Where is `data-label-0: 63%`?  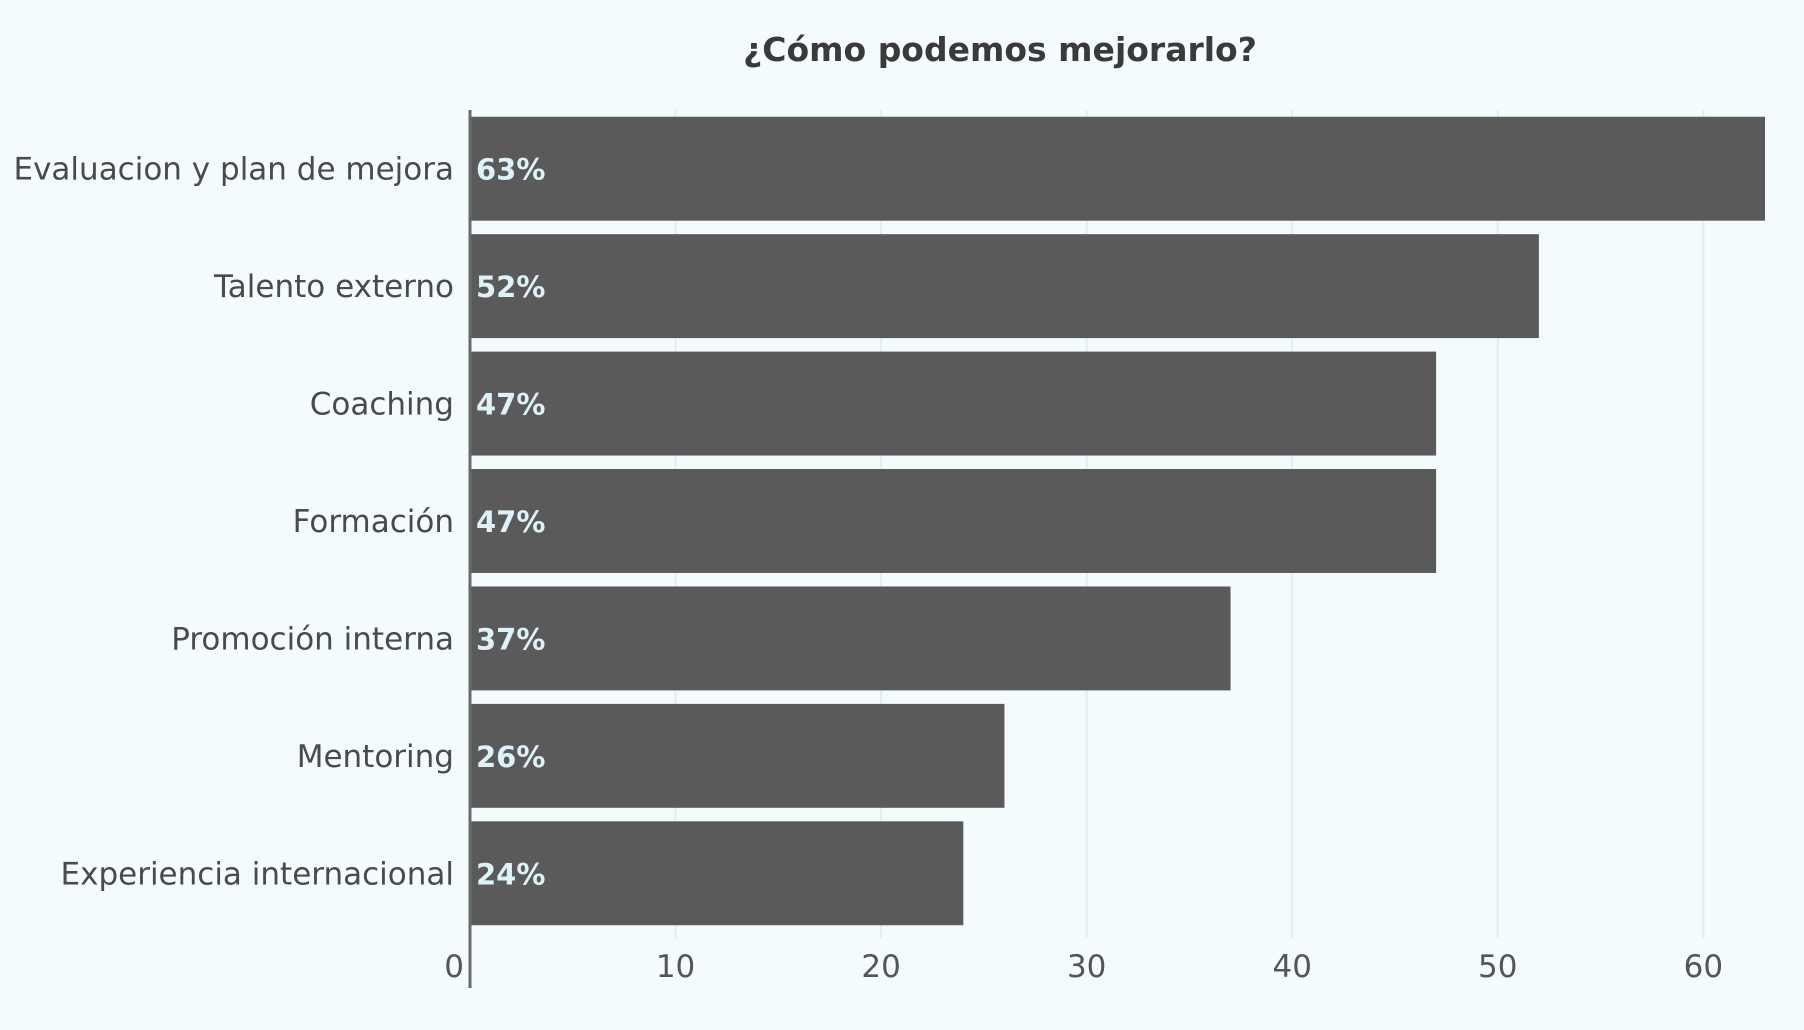 data-label-0: 63% is located at coordinates (510, 170).